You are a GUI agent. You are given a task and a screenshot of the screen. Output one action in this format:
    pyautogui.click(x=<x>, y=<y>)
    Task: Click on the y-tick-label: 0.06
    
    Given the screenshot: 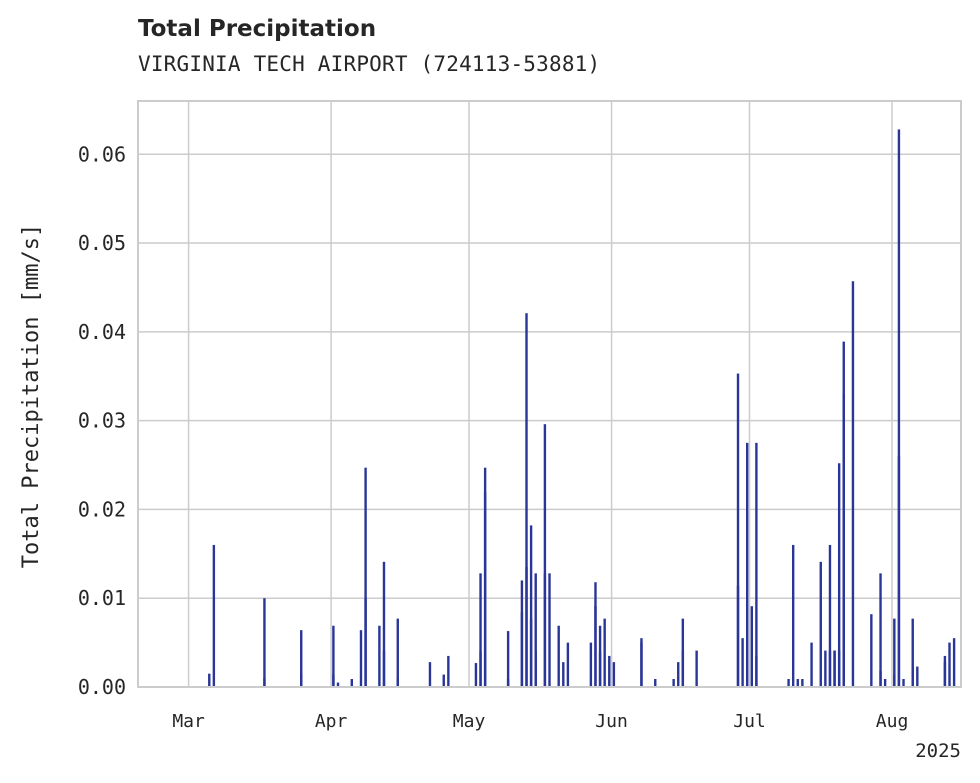 What is the action you would take?
    pyautogui.click(x=102, y=154)
    